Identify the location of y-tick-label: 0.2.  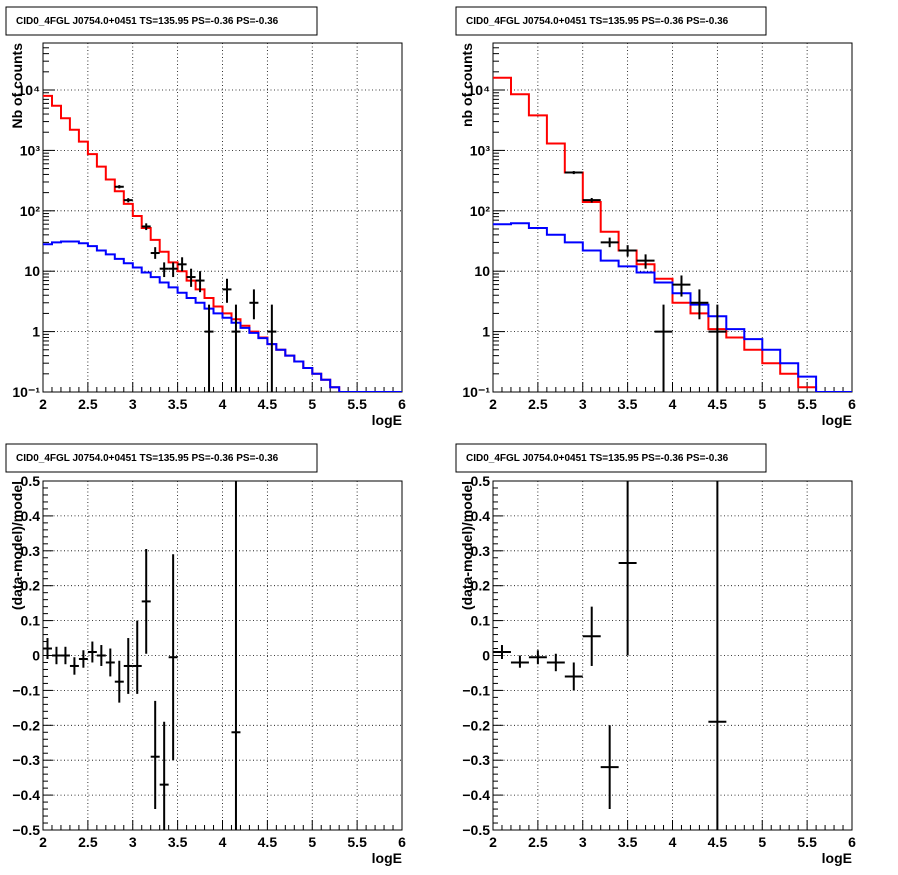
(31, 586).